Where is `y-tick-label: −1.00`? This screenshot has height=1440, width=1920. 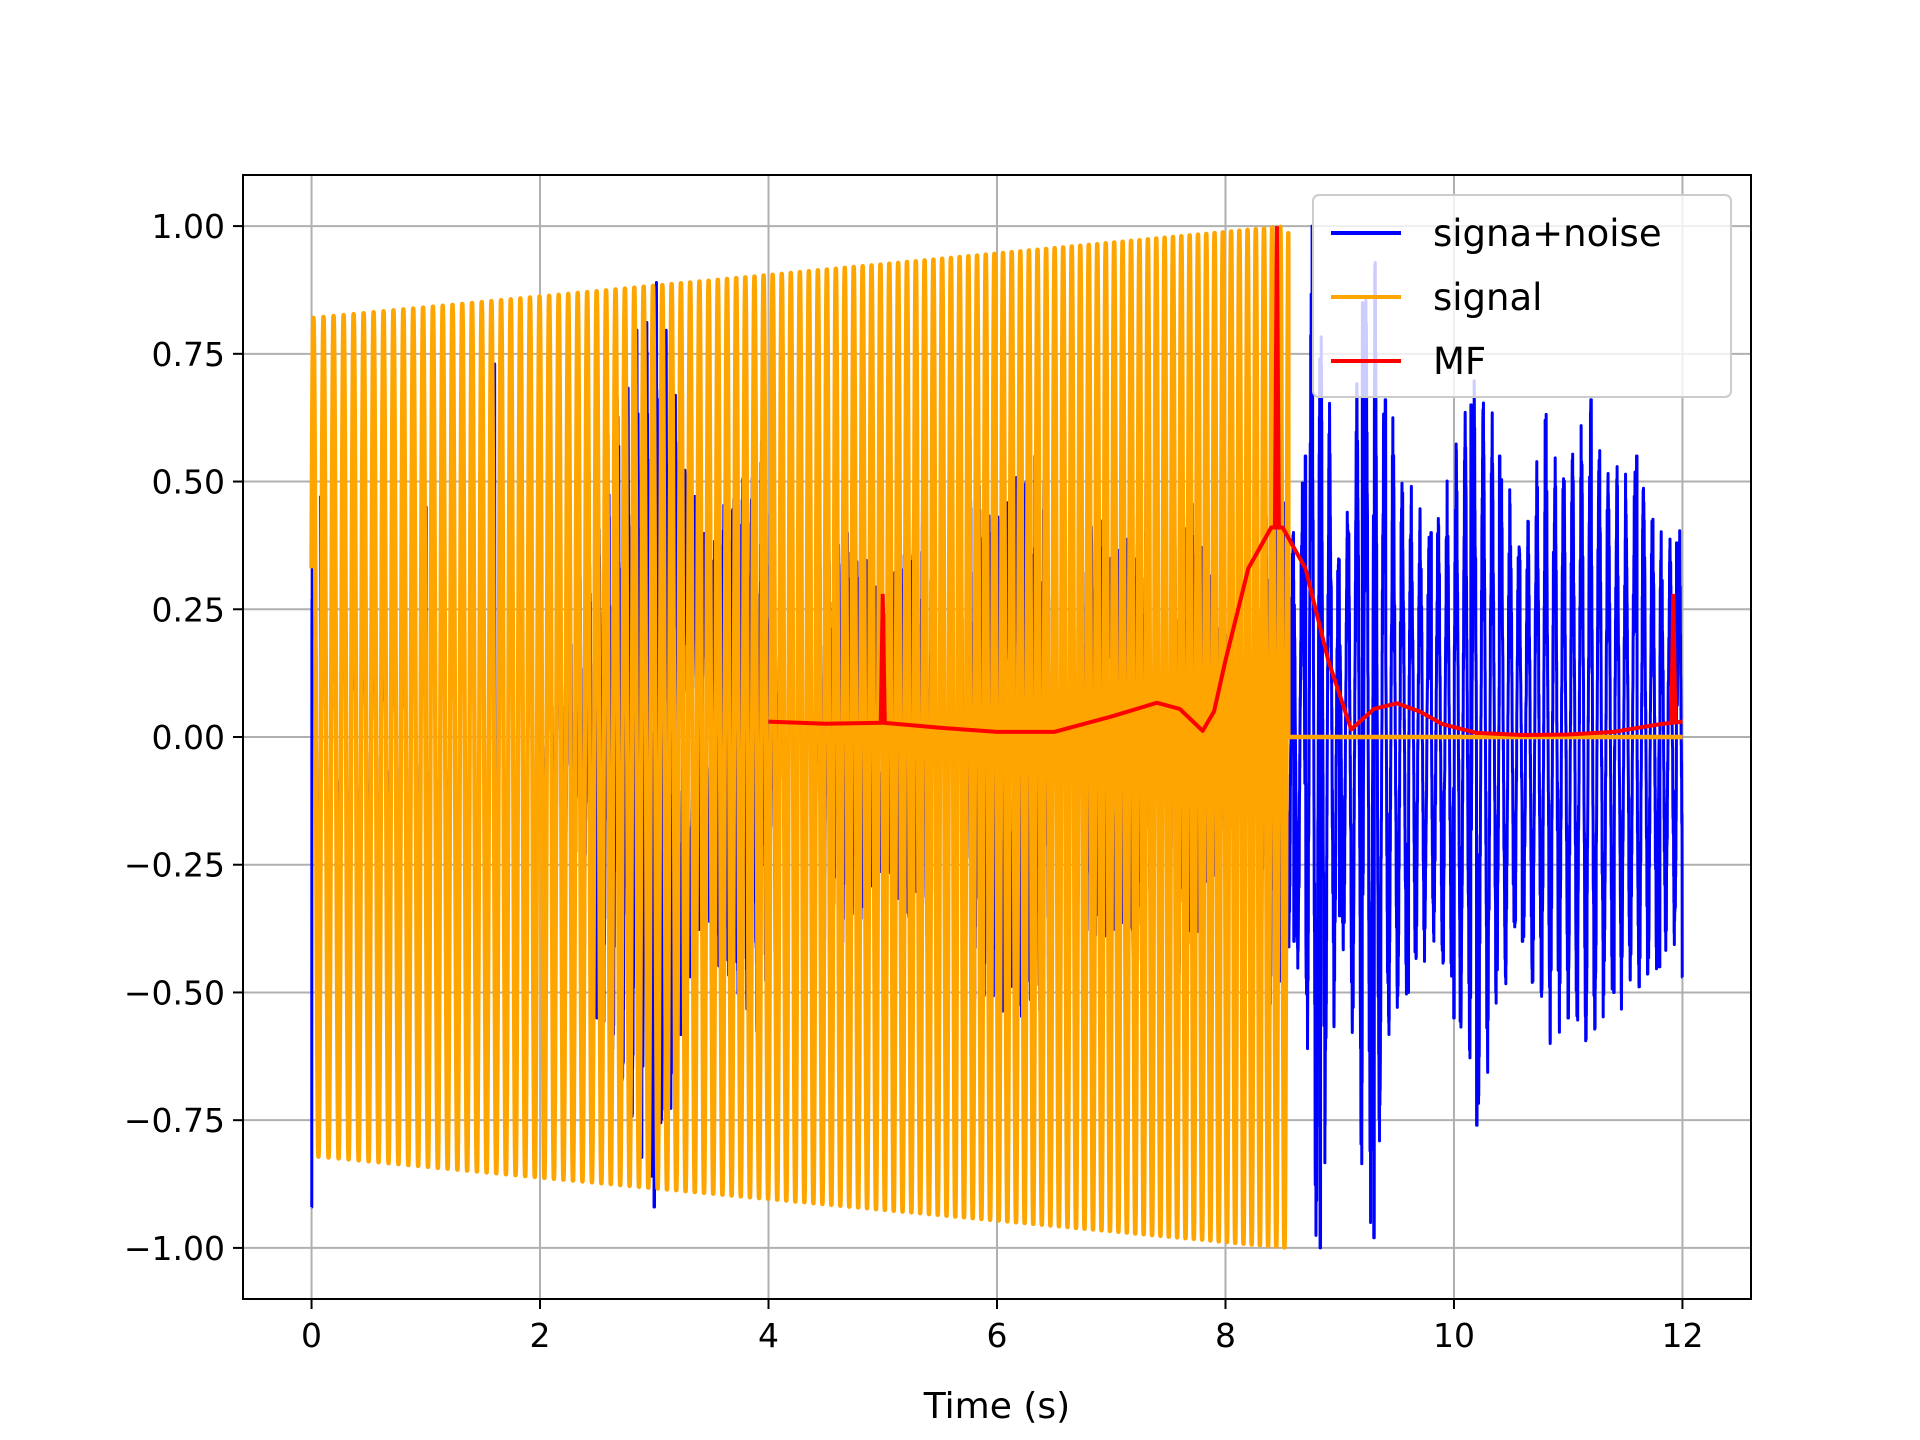 y-tick-label: −1.00 is located at coordinates (174, 1248).